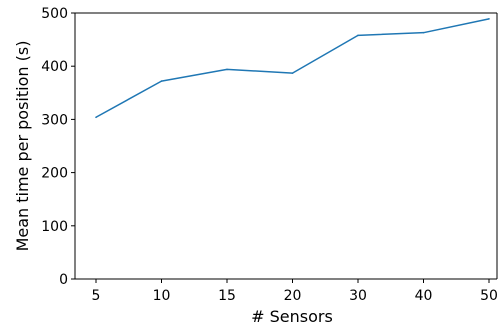 This screenshot has width=498, height=326. What do you see at coordinates (489, 296) in the screenshot?
I see `x-tick-label: 50` at bounding box center [489, 296].